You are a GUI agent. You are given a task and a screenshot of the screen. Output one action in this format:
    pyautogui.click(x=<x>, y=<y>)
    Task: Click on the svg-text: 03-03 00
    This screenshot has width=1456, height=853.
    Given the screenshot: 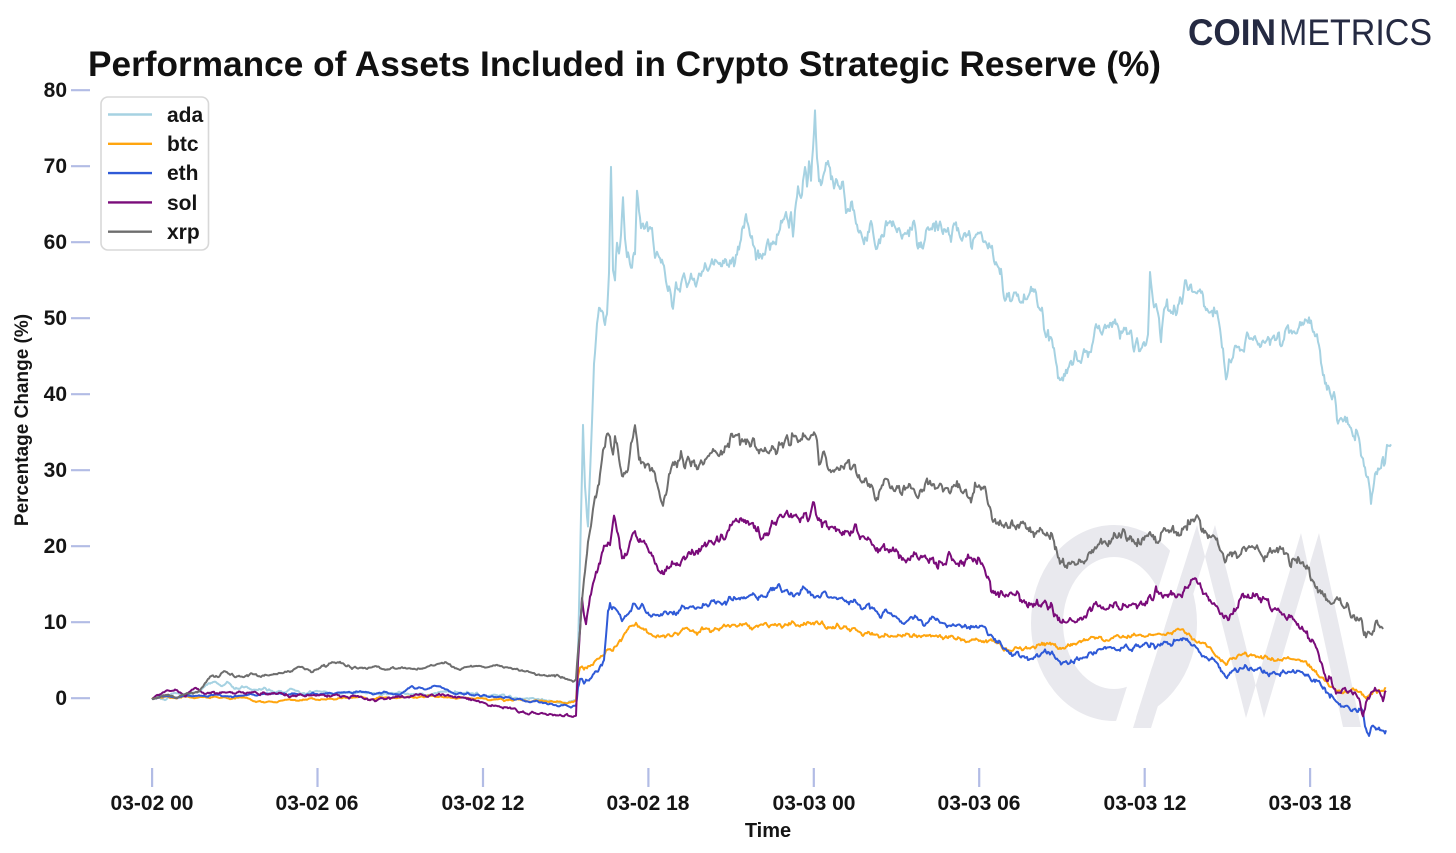 What is the action you would take?
    pyautogui.click(x=814, y=803)
    